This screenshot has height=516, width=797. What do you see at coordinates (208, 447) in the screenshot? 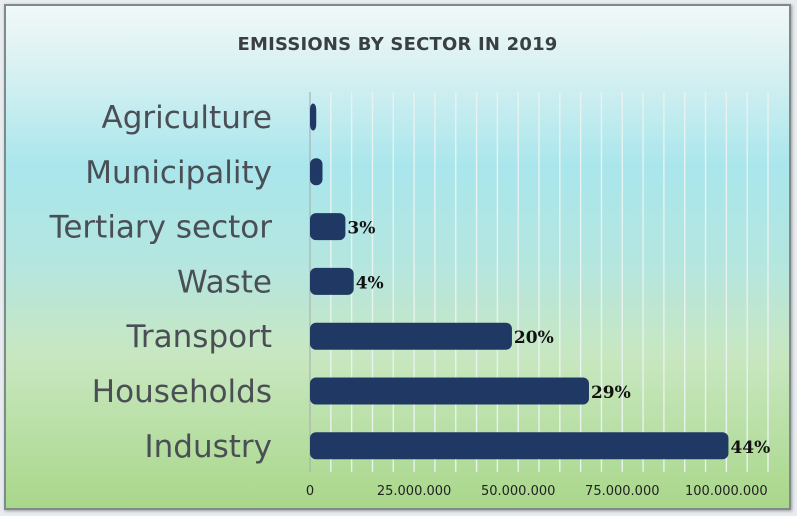
I see `category-label: Industry` at bounding box center [208, 447].